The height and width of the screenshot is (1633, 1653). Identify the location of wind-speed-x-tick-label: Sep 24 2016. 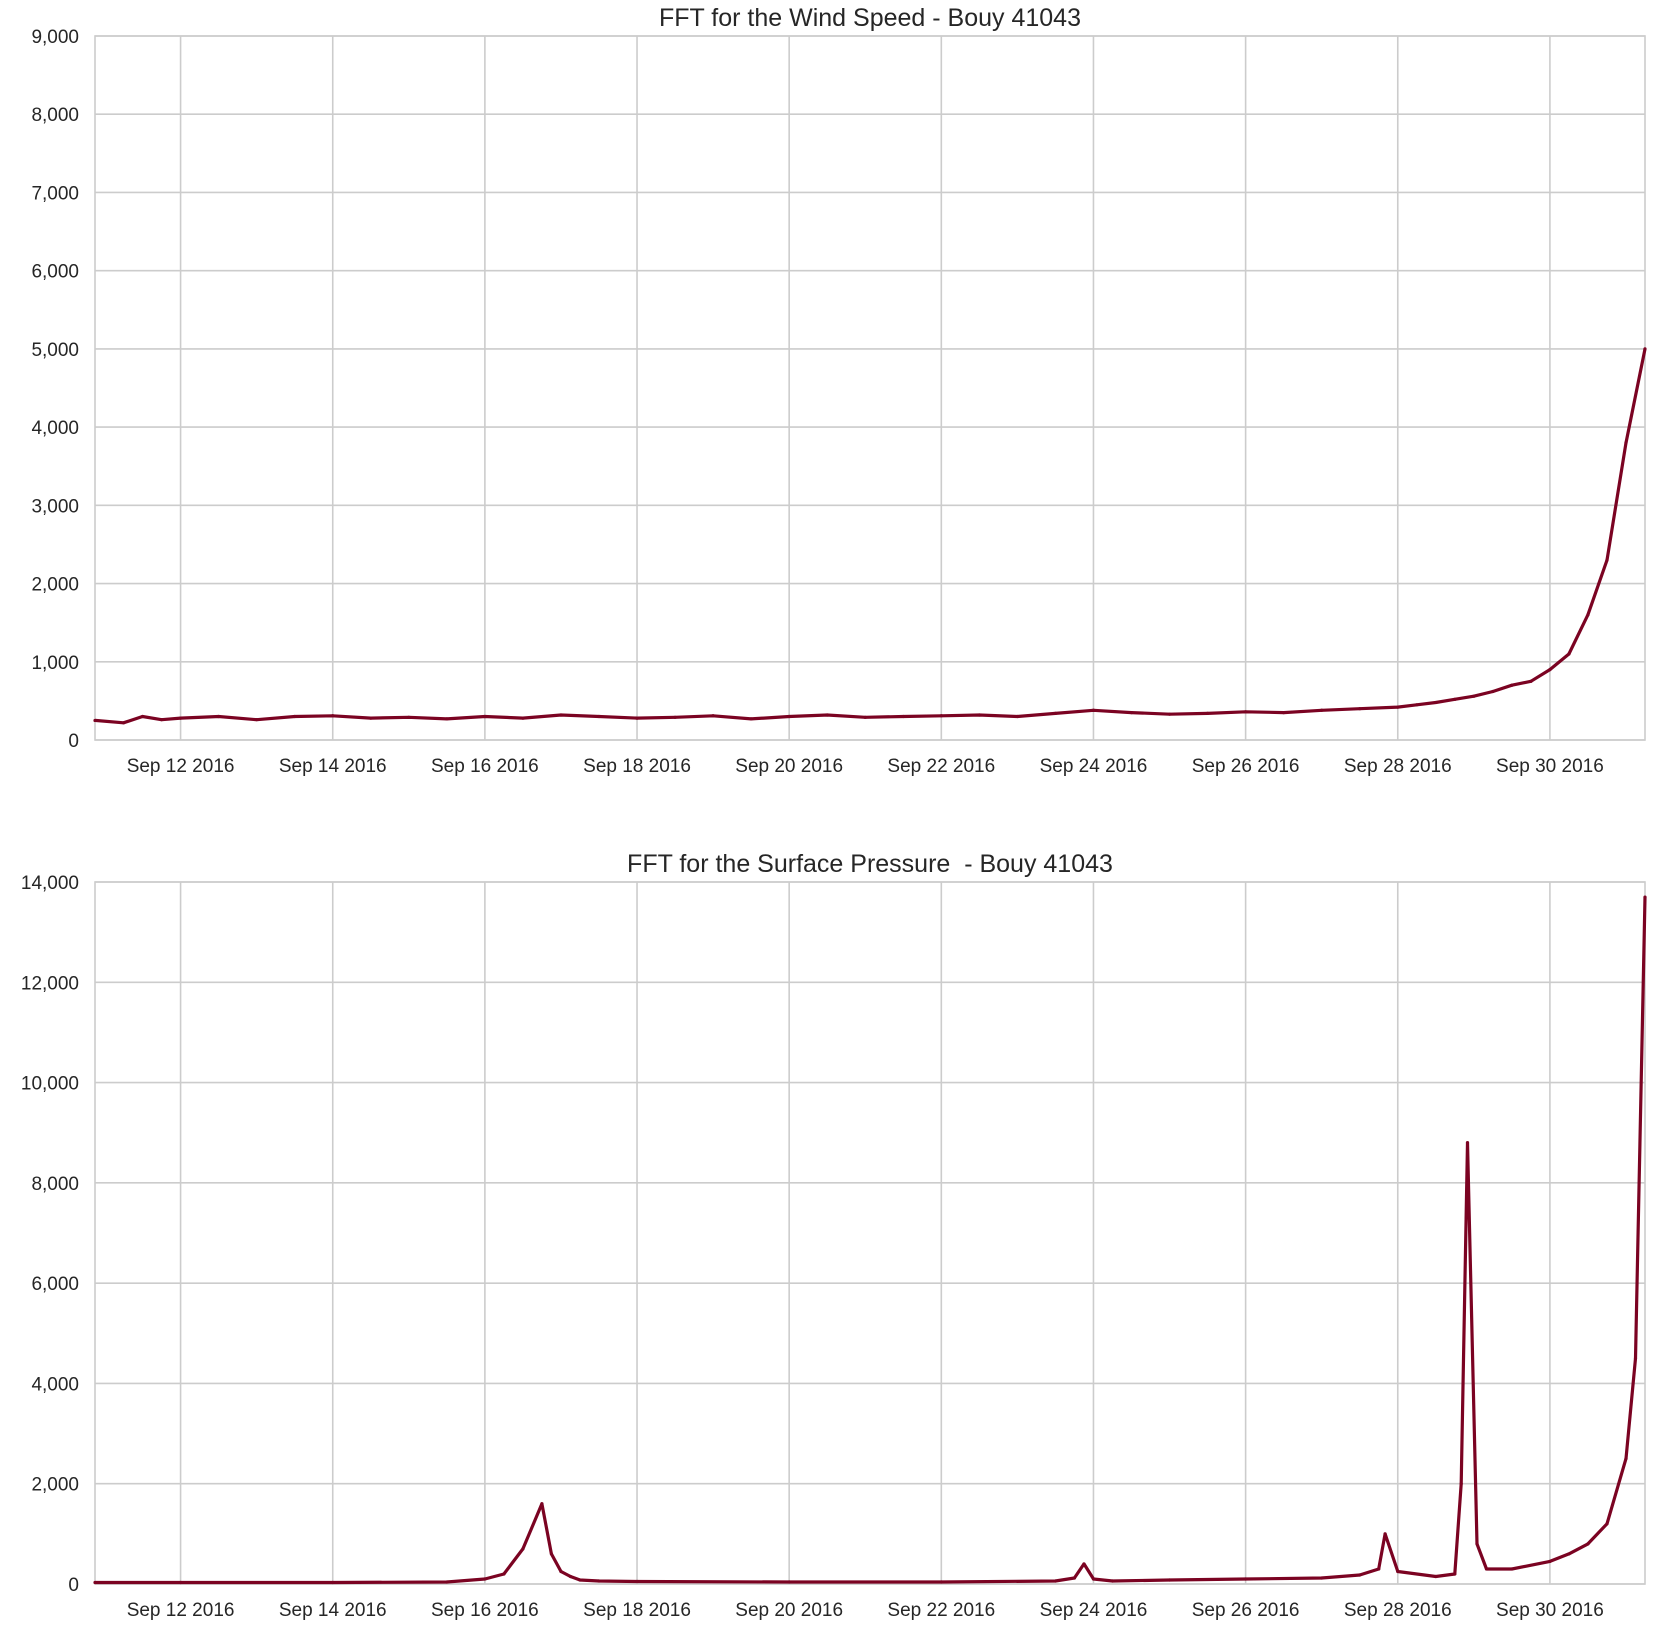
(1094, 766).